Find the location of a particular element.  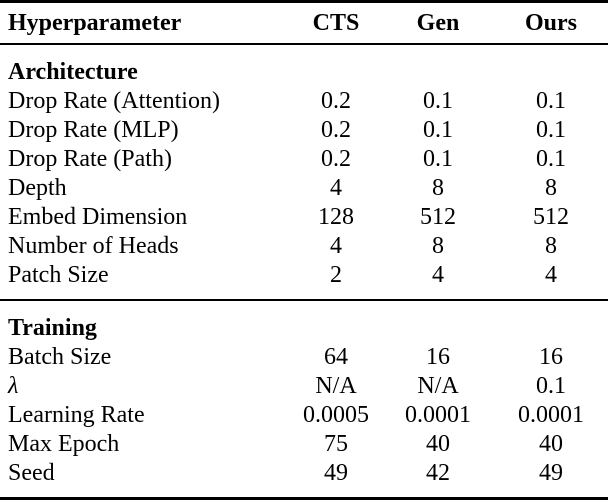

table-row: Seed 49 42 49 is located at coordinates (304, 478).